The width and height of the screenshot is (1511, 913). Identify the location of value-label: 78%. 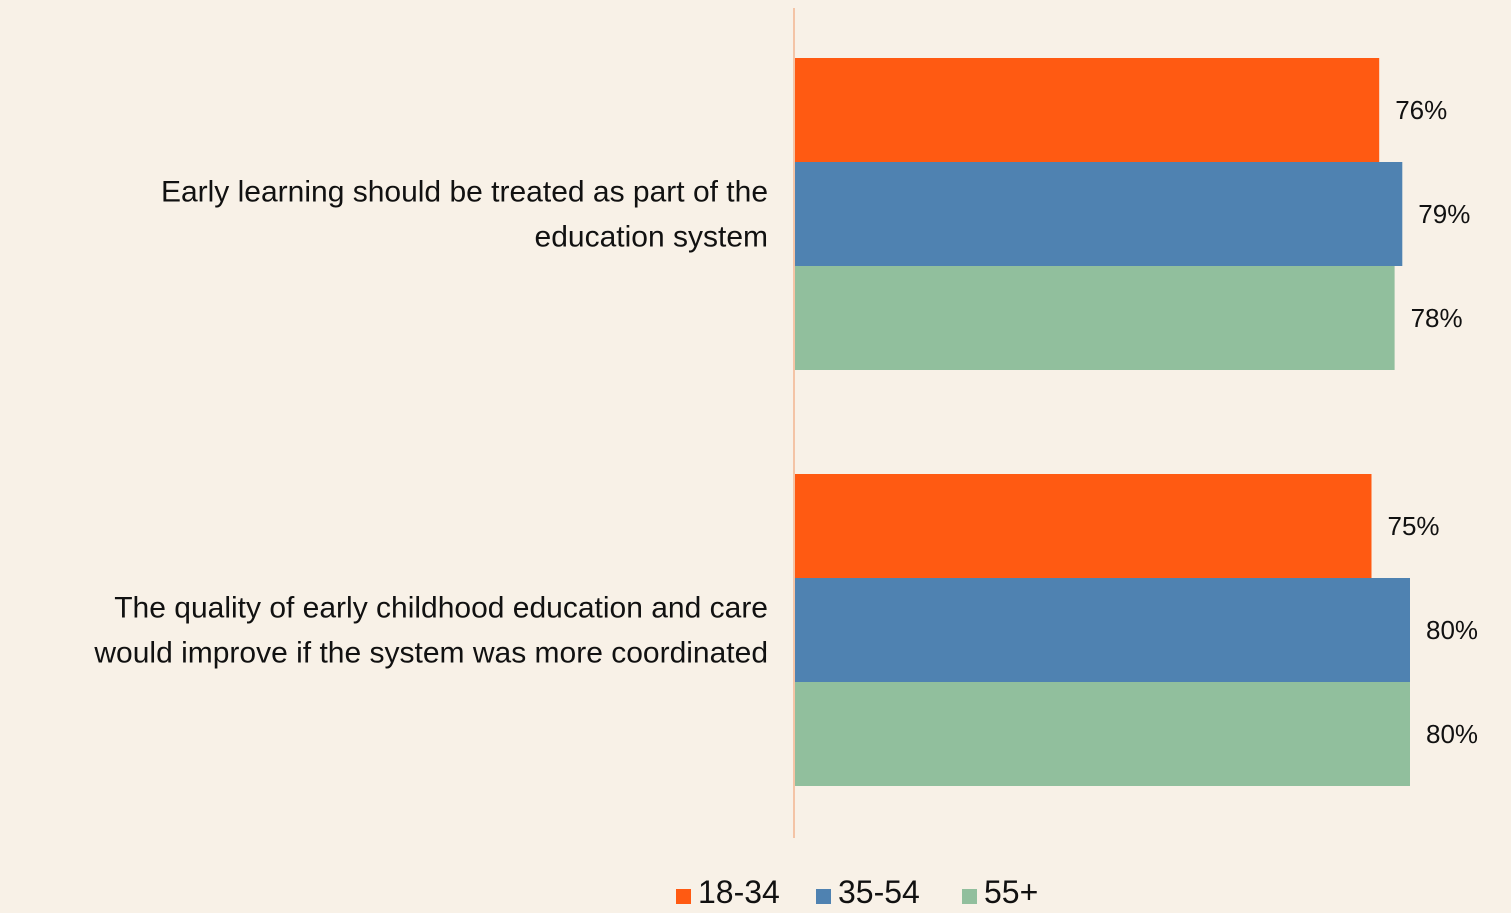
(1437, 318).